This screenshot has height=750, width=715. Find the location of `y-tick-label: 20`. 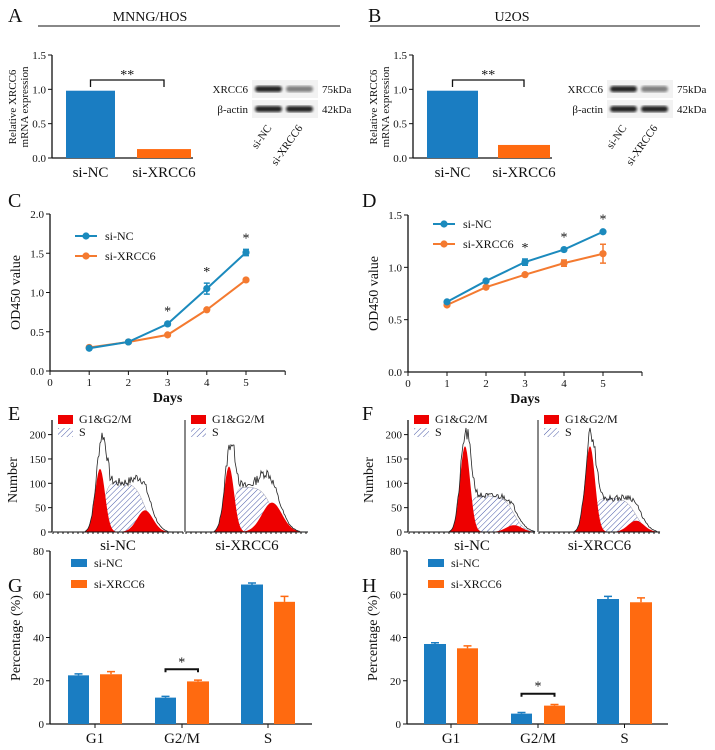

y-tick-label: 20 is located at coordinates (39, 682).